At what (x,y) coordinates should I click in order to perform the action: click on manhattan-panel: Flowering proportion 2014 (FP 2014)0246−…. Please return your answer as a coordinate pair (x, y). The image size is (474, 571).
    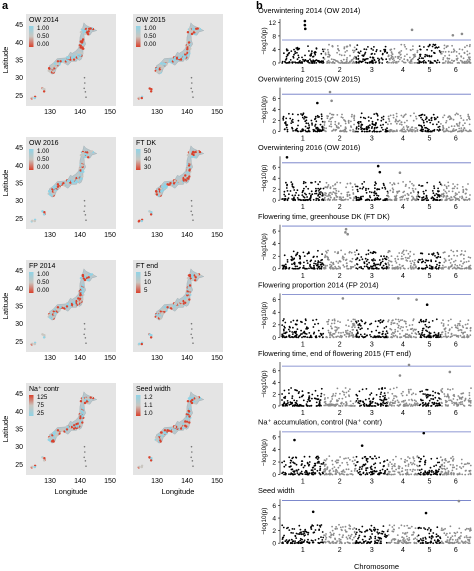
    Looking at the image, I should click on (365, 314).